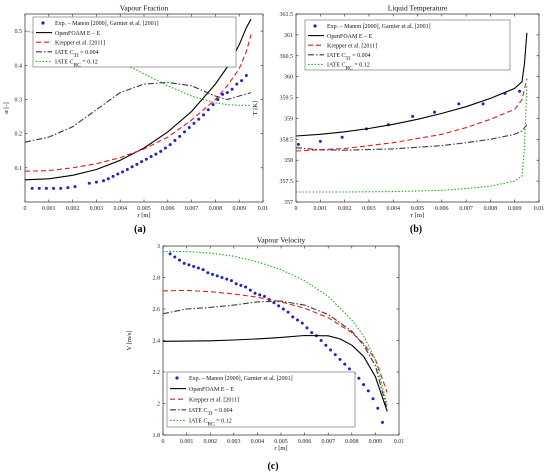 Image resolution: width=550 pixels, height=476 pixels. I want to click on y-tick-label: 2.8, so click(157, 279).